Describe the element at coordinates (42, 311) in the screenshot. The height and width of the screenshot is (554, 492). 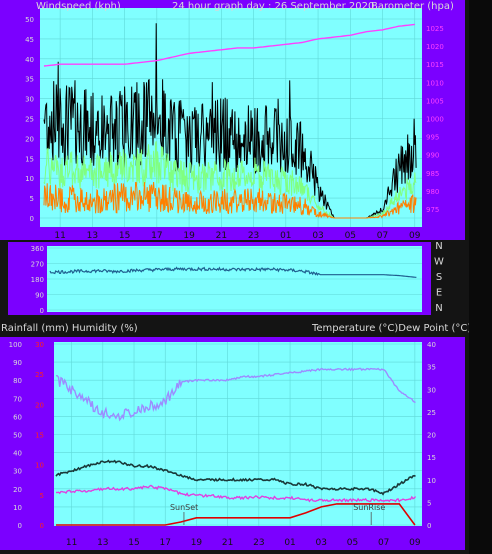
I see `direction-tick-label: 0` at that location.